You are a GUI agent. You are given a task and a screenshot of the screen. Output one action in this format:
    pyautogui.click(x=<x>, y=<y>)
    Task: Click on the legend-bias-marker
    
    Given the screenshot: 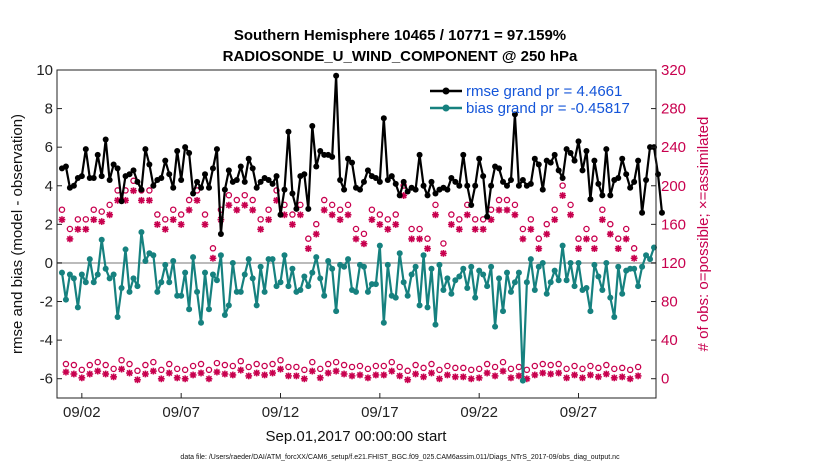 What is the action you would take?
    pyautogui.click(x=446, y=108)
    